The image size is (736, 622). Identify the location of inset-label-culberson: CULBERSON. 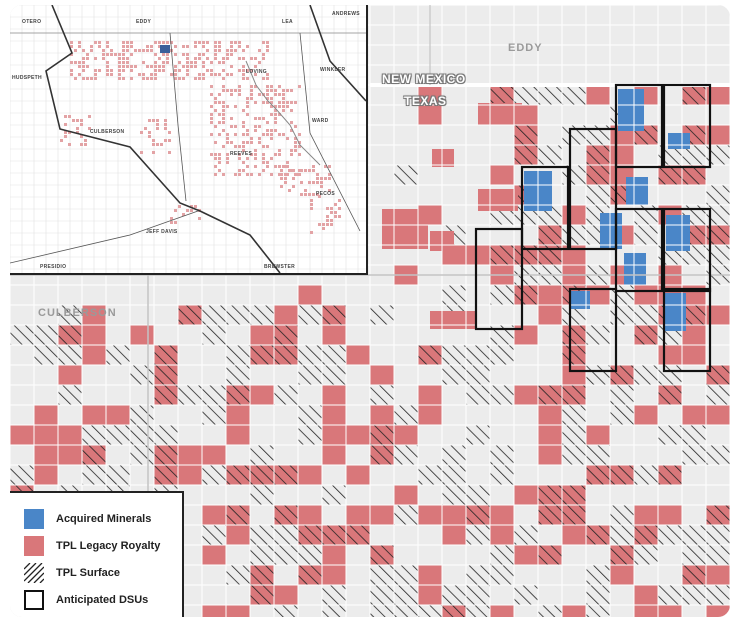
(107, 132).